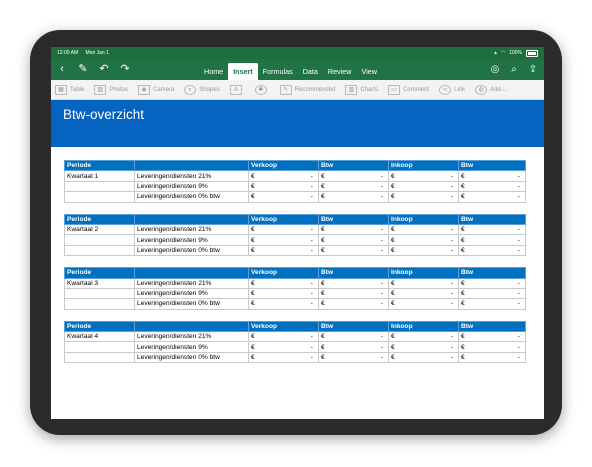  I want to click on link-button: ∞ Link, so click(452, 89).